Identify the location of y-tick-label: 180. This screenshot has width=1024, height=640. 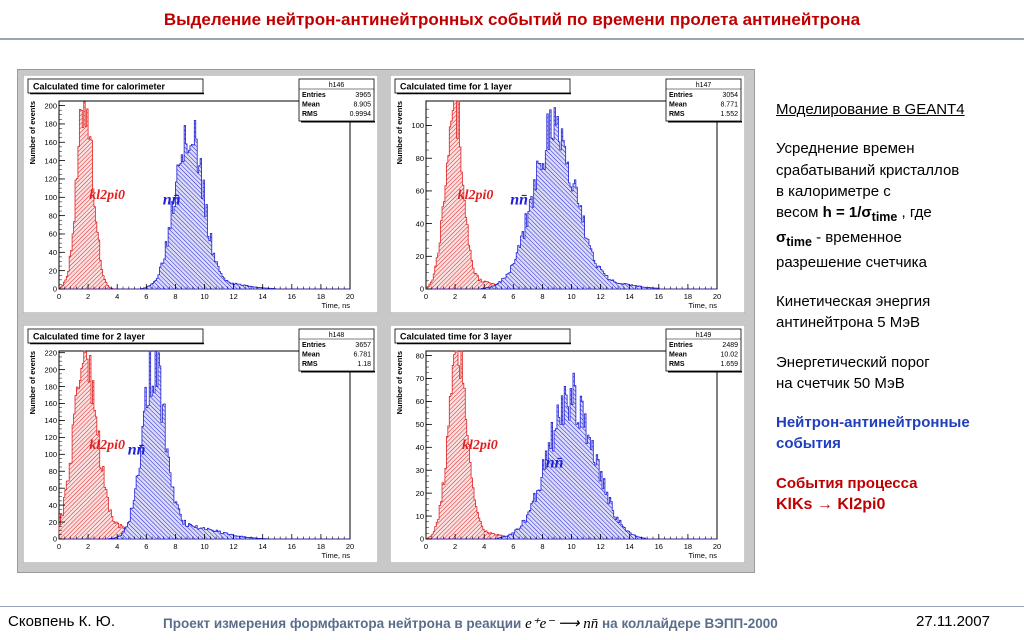
(50, 124).